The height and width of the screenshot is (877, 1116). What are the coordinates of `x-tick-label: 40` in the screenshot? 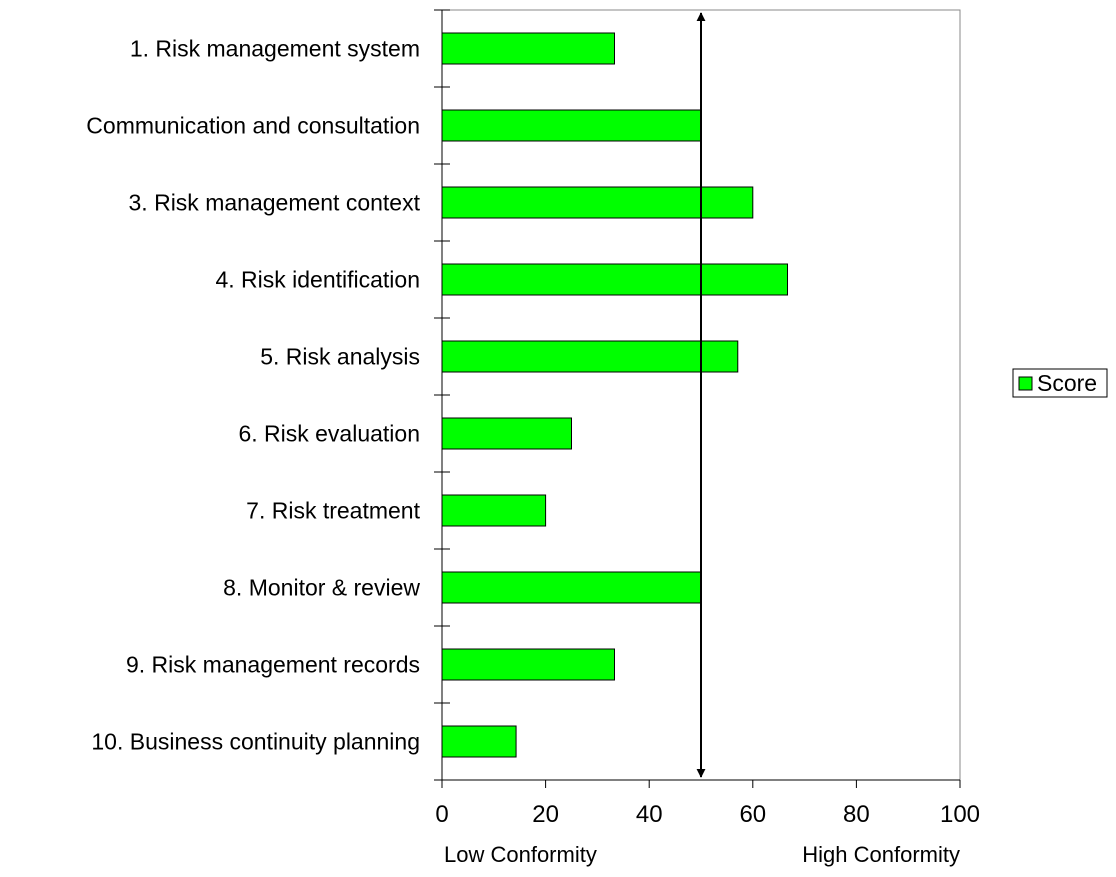 It's located at (649, 814).